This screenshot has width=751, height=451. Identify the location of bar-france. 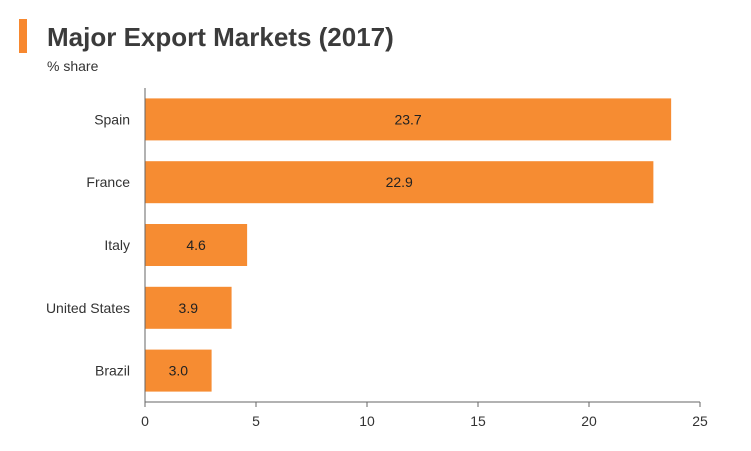
(399, 182).